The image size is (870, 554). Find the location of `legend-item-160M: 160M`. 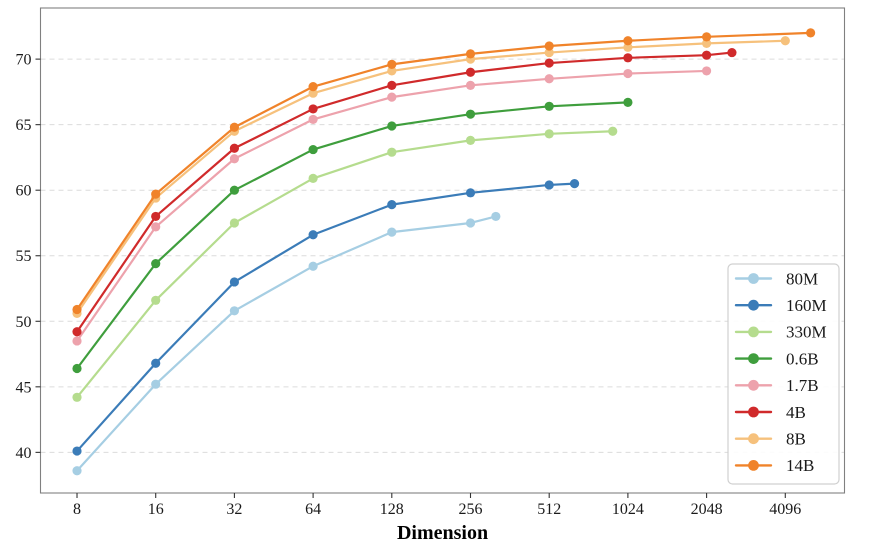

legend-item-160M: 160M is located at coordinates (780, 305).